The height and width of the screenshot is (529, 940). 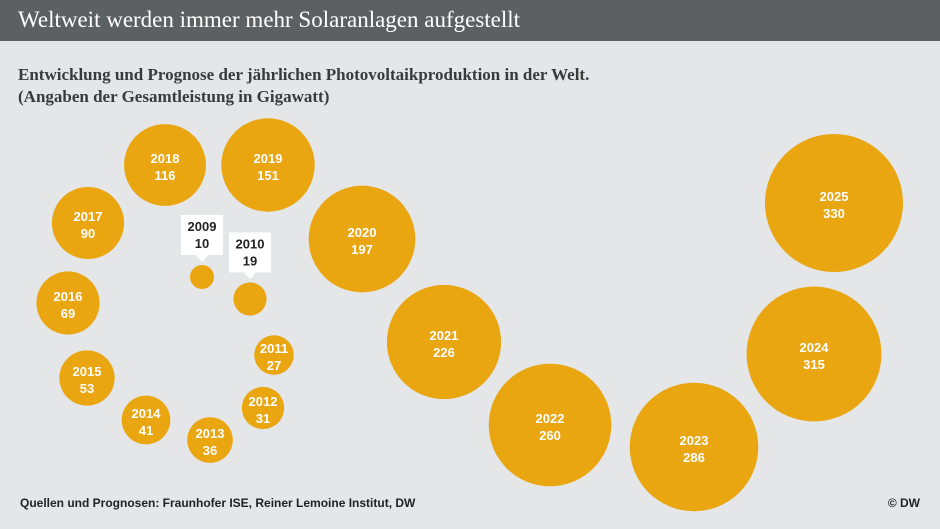 I want to click on bubble-circle-2019, so click(x=268, y=165).